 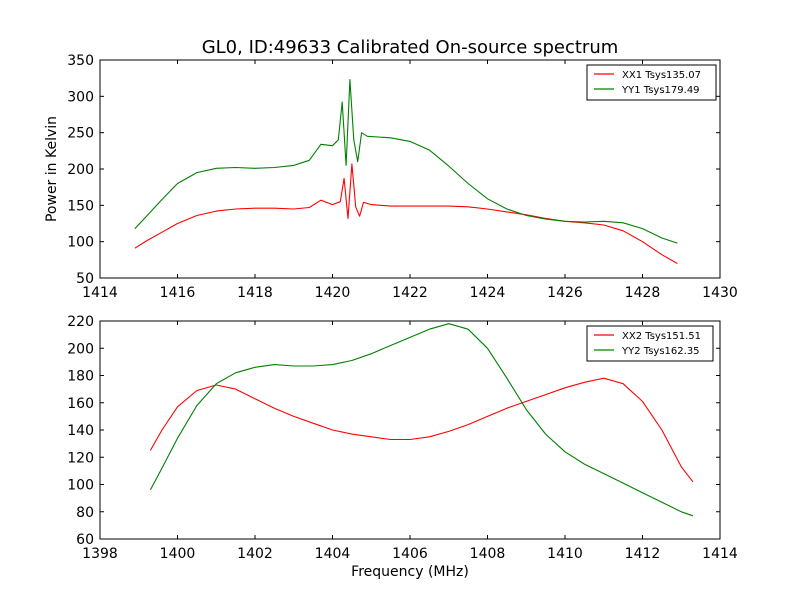 I want to click on x-tick-label: 1408, so click(x=488, y=554).